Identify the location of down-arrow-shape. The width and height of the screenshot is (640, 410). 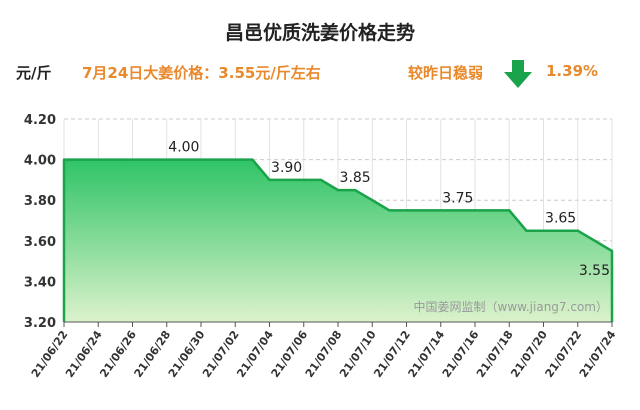
(518, 74).